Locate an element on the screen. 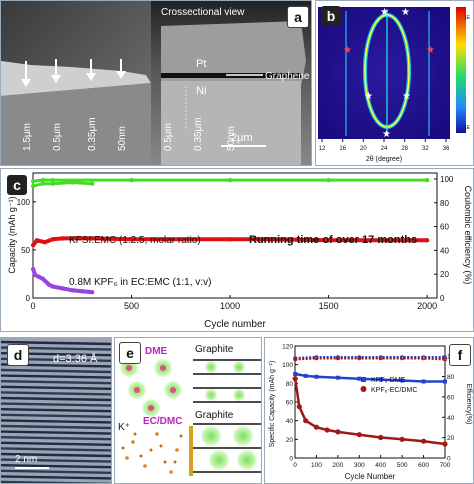  panel-e-graphite-top: Graphite is located at coordinates (214, 349).